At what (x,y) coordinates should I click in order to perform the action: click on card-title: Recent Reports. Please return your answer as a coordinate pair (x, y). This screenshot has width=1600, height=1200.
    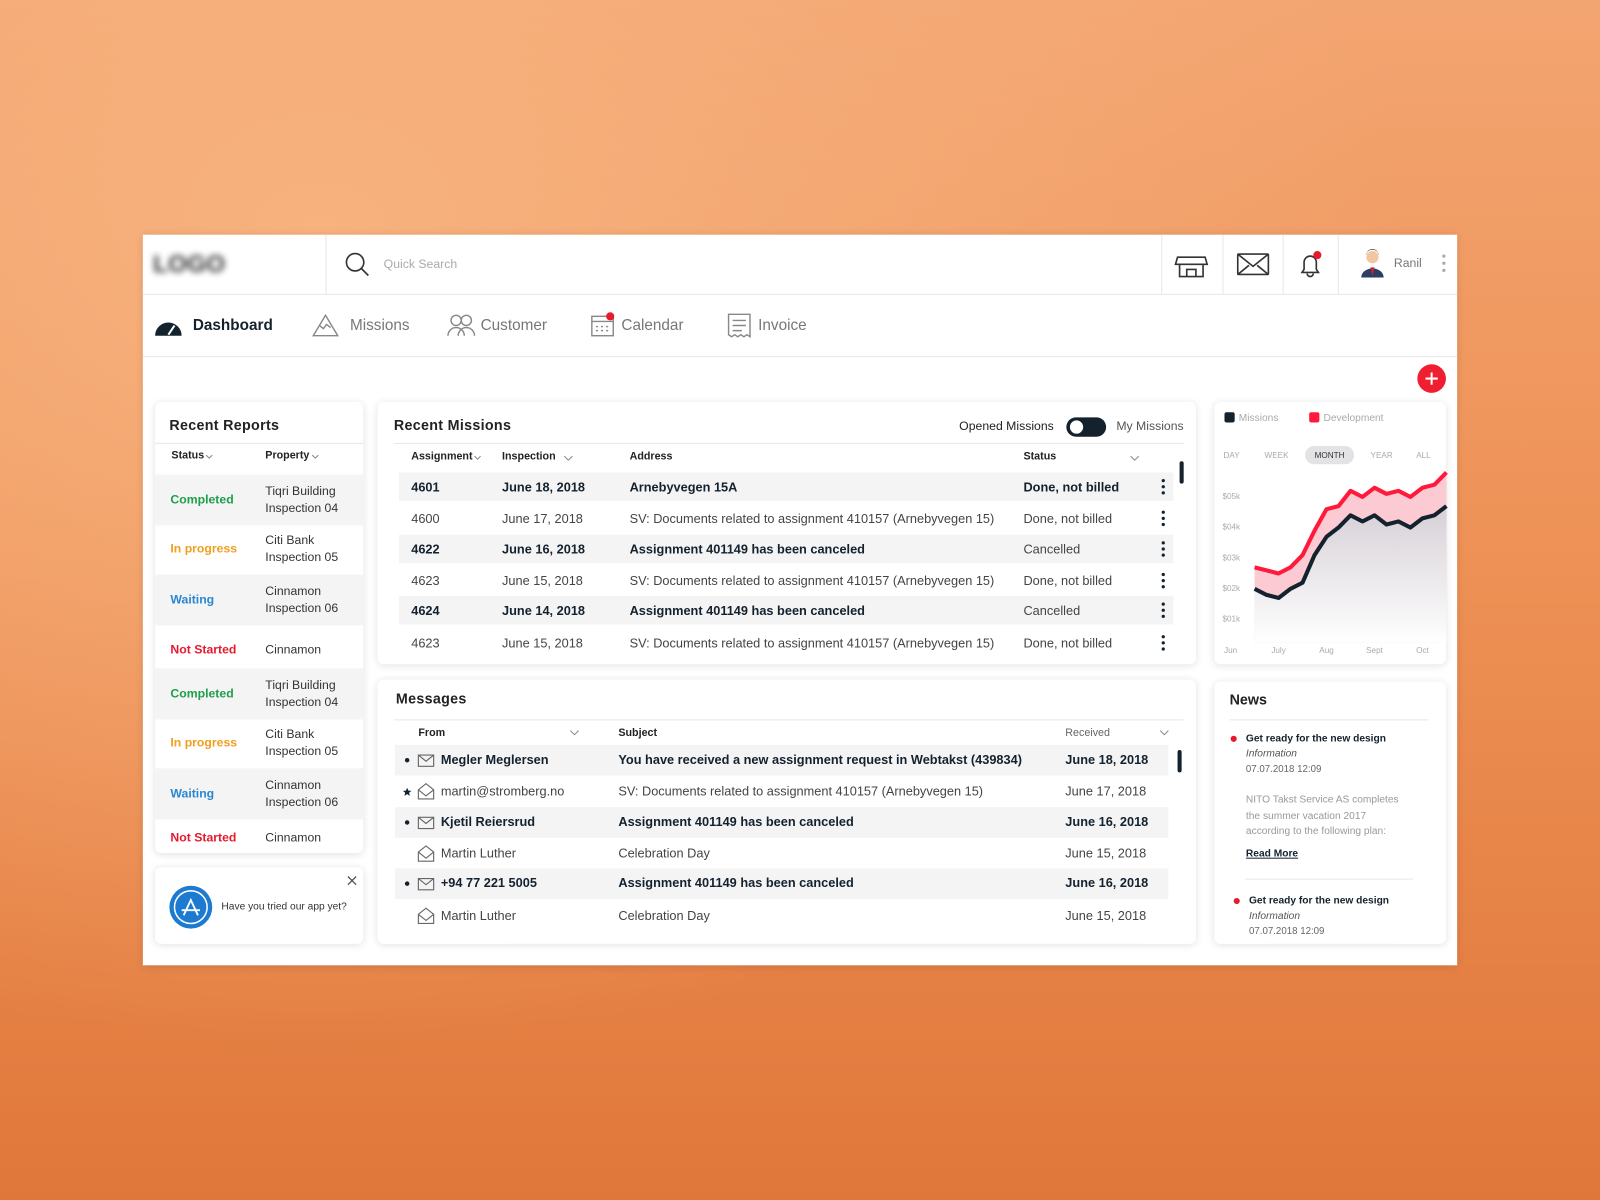
    Looking at the image, I should click on (224, 425).